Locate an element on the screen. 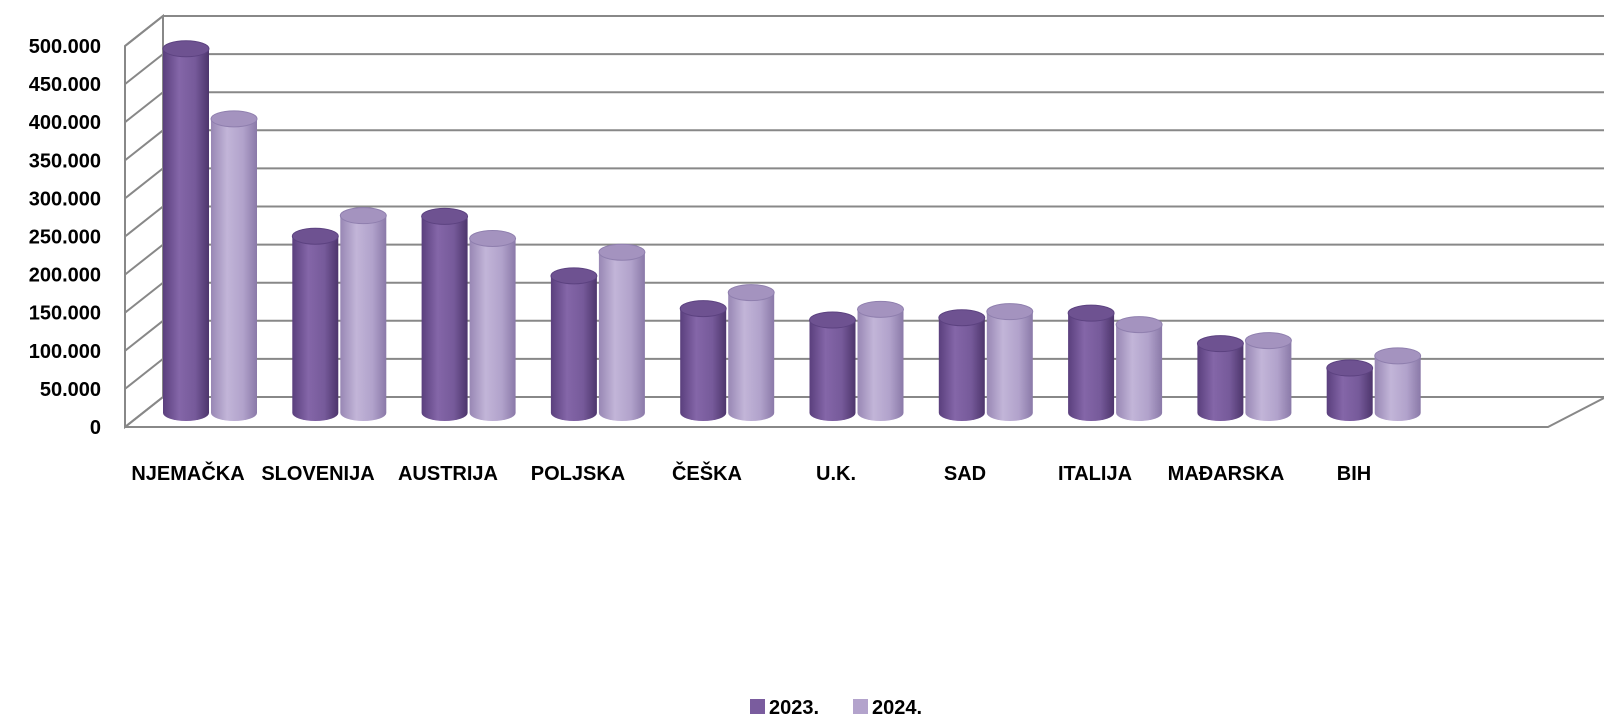 The width and height of the screenshot is (1604, 715). floor-edge is located at coordinates (864, 412).